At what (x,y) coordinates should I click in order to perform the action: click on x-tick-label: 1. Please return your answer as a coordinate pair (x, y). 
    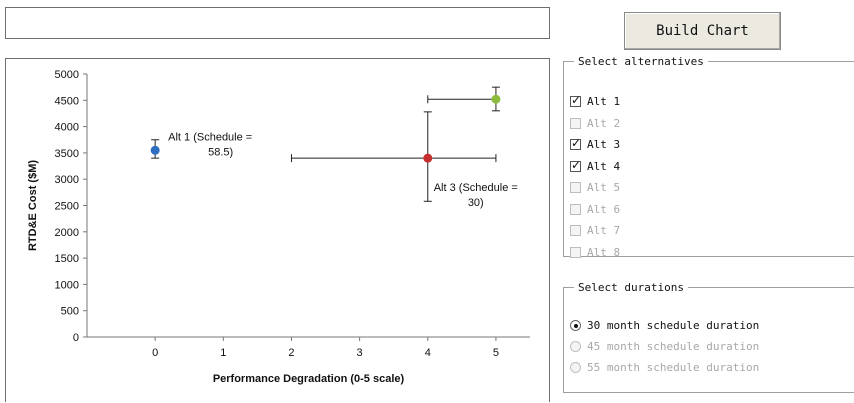
    Looking at the image, I should click on (223, 353).